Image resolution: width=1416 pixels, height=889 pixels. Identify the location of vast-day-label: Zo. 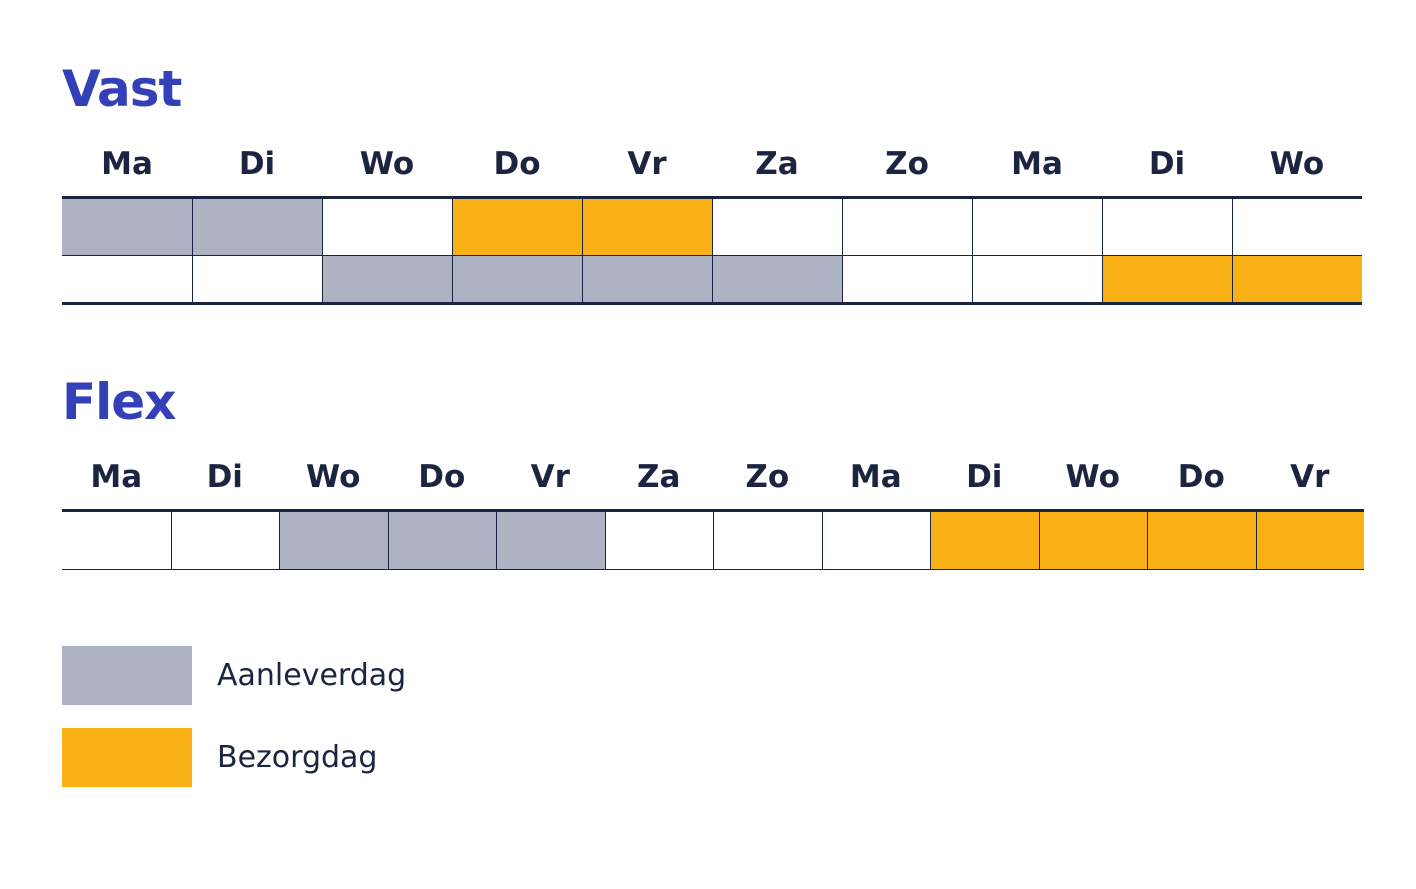
(907, 164).